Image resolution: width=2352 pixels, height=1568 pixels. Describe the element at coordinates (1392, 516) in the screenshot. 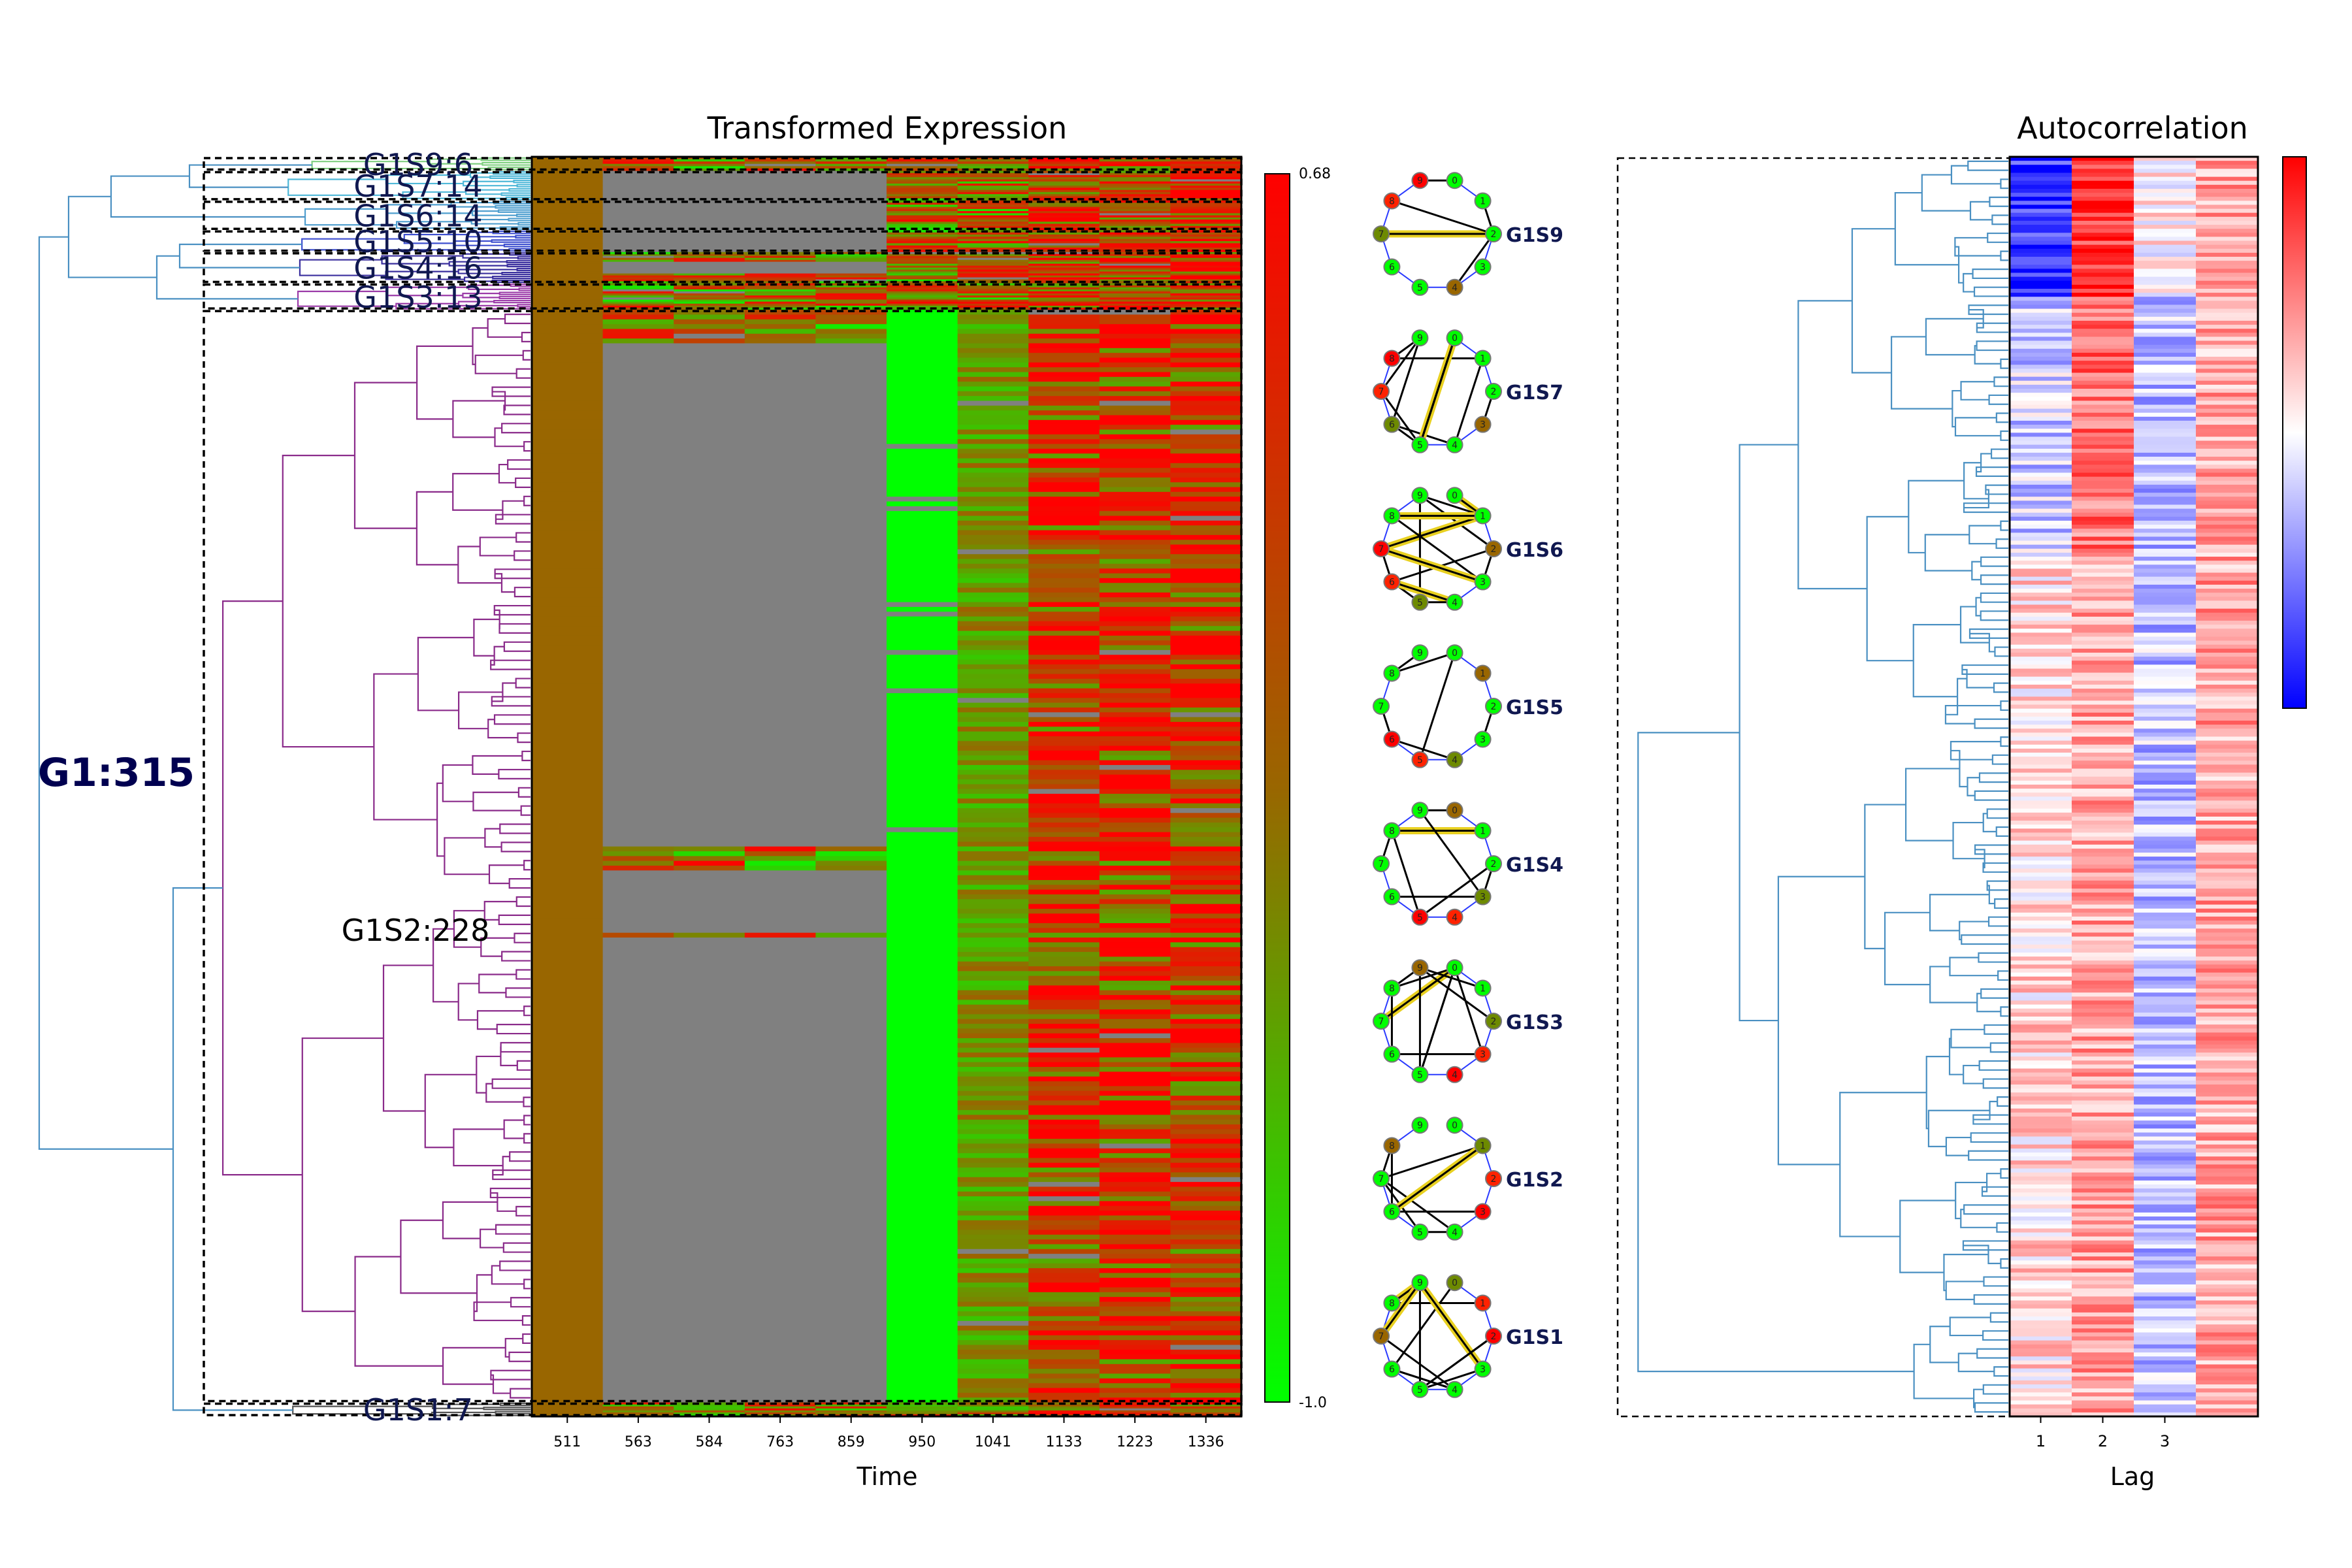

I see `network-node-label: 8` at that location.